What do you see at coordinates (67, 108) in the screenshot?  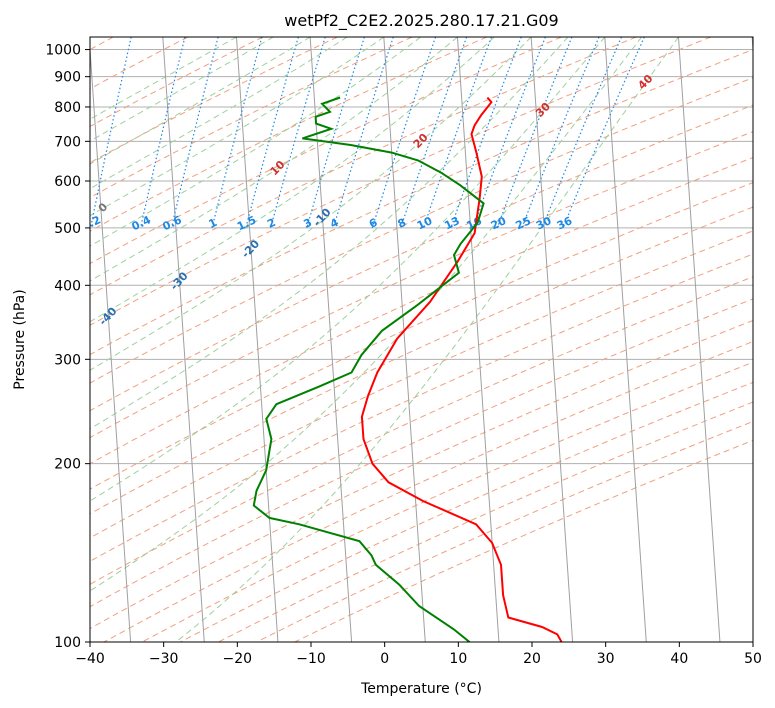 I see `y-tick-label: 800` at bounding box center [67, 108].